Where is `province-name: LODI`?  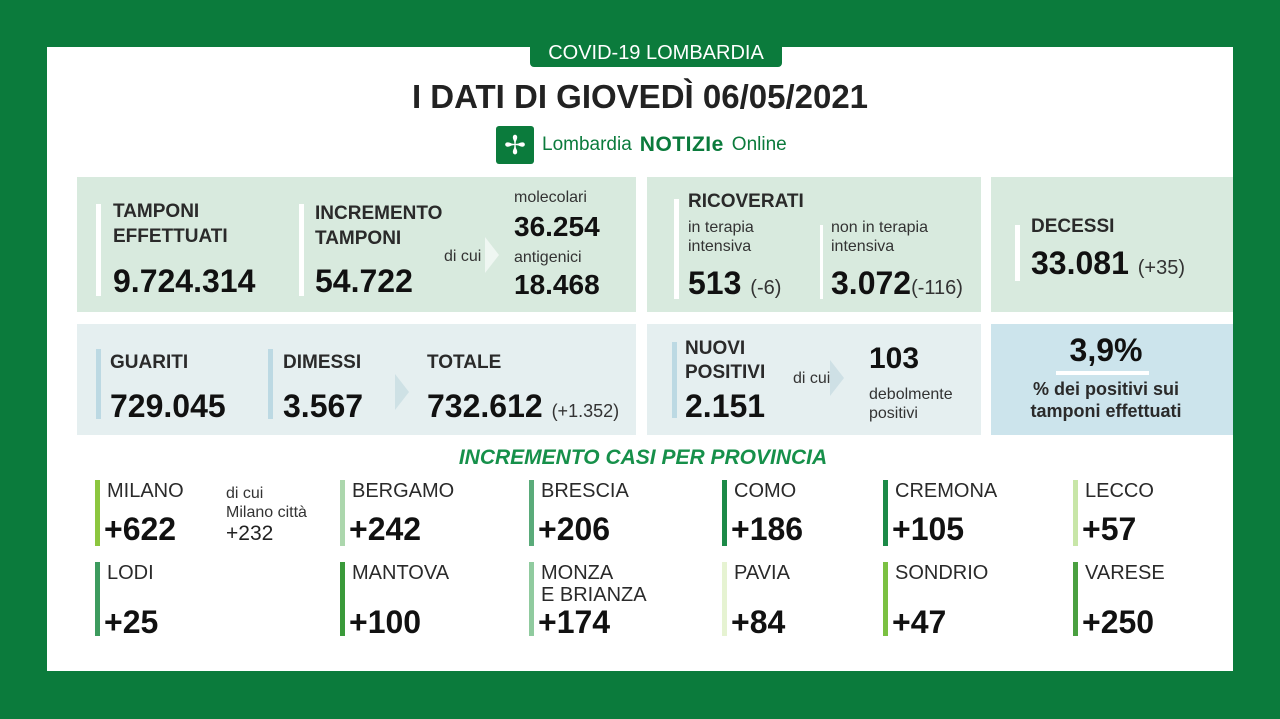 province-name: LODI is located at coordinates (130, 573).